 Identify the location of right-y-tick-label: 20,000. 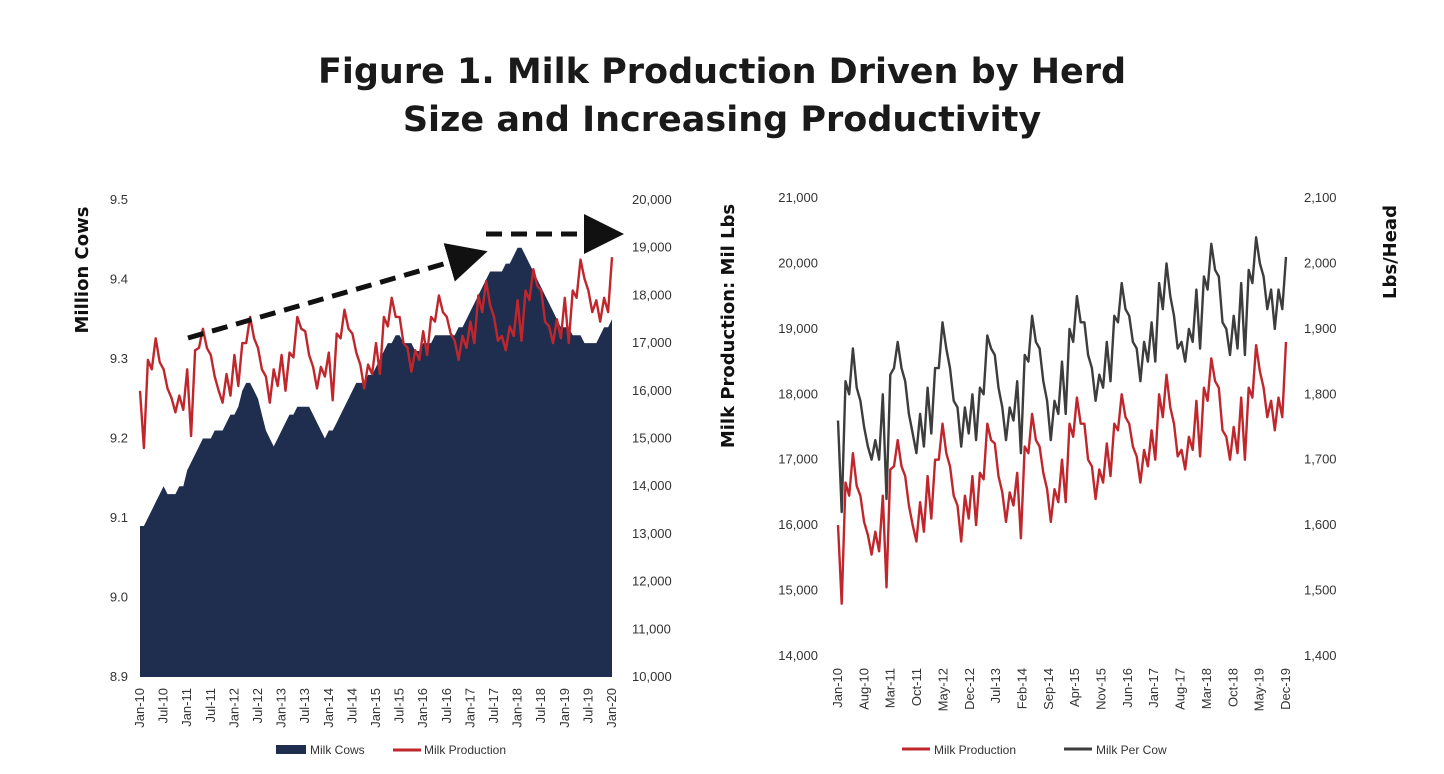
(652, 199).